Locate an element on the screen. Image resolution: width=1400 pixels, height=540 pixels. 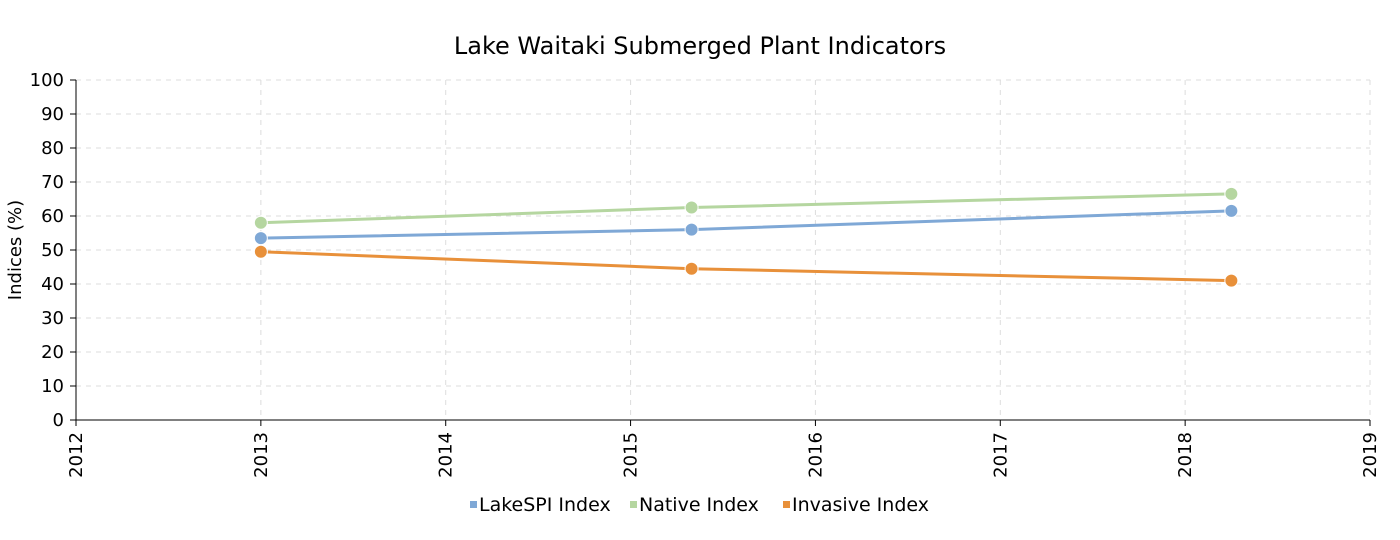
legend-item: Native Index is located at coordinates (694, 505).